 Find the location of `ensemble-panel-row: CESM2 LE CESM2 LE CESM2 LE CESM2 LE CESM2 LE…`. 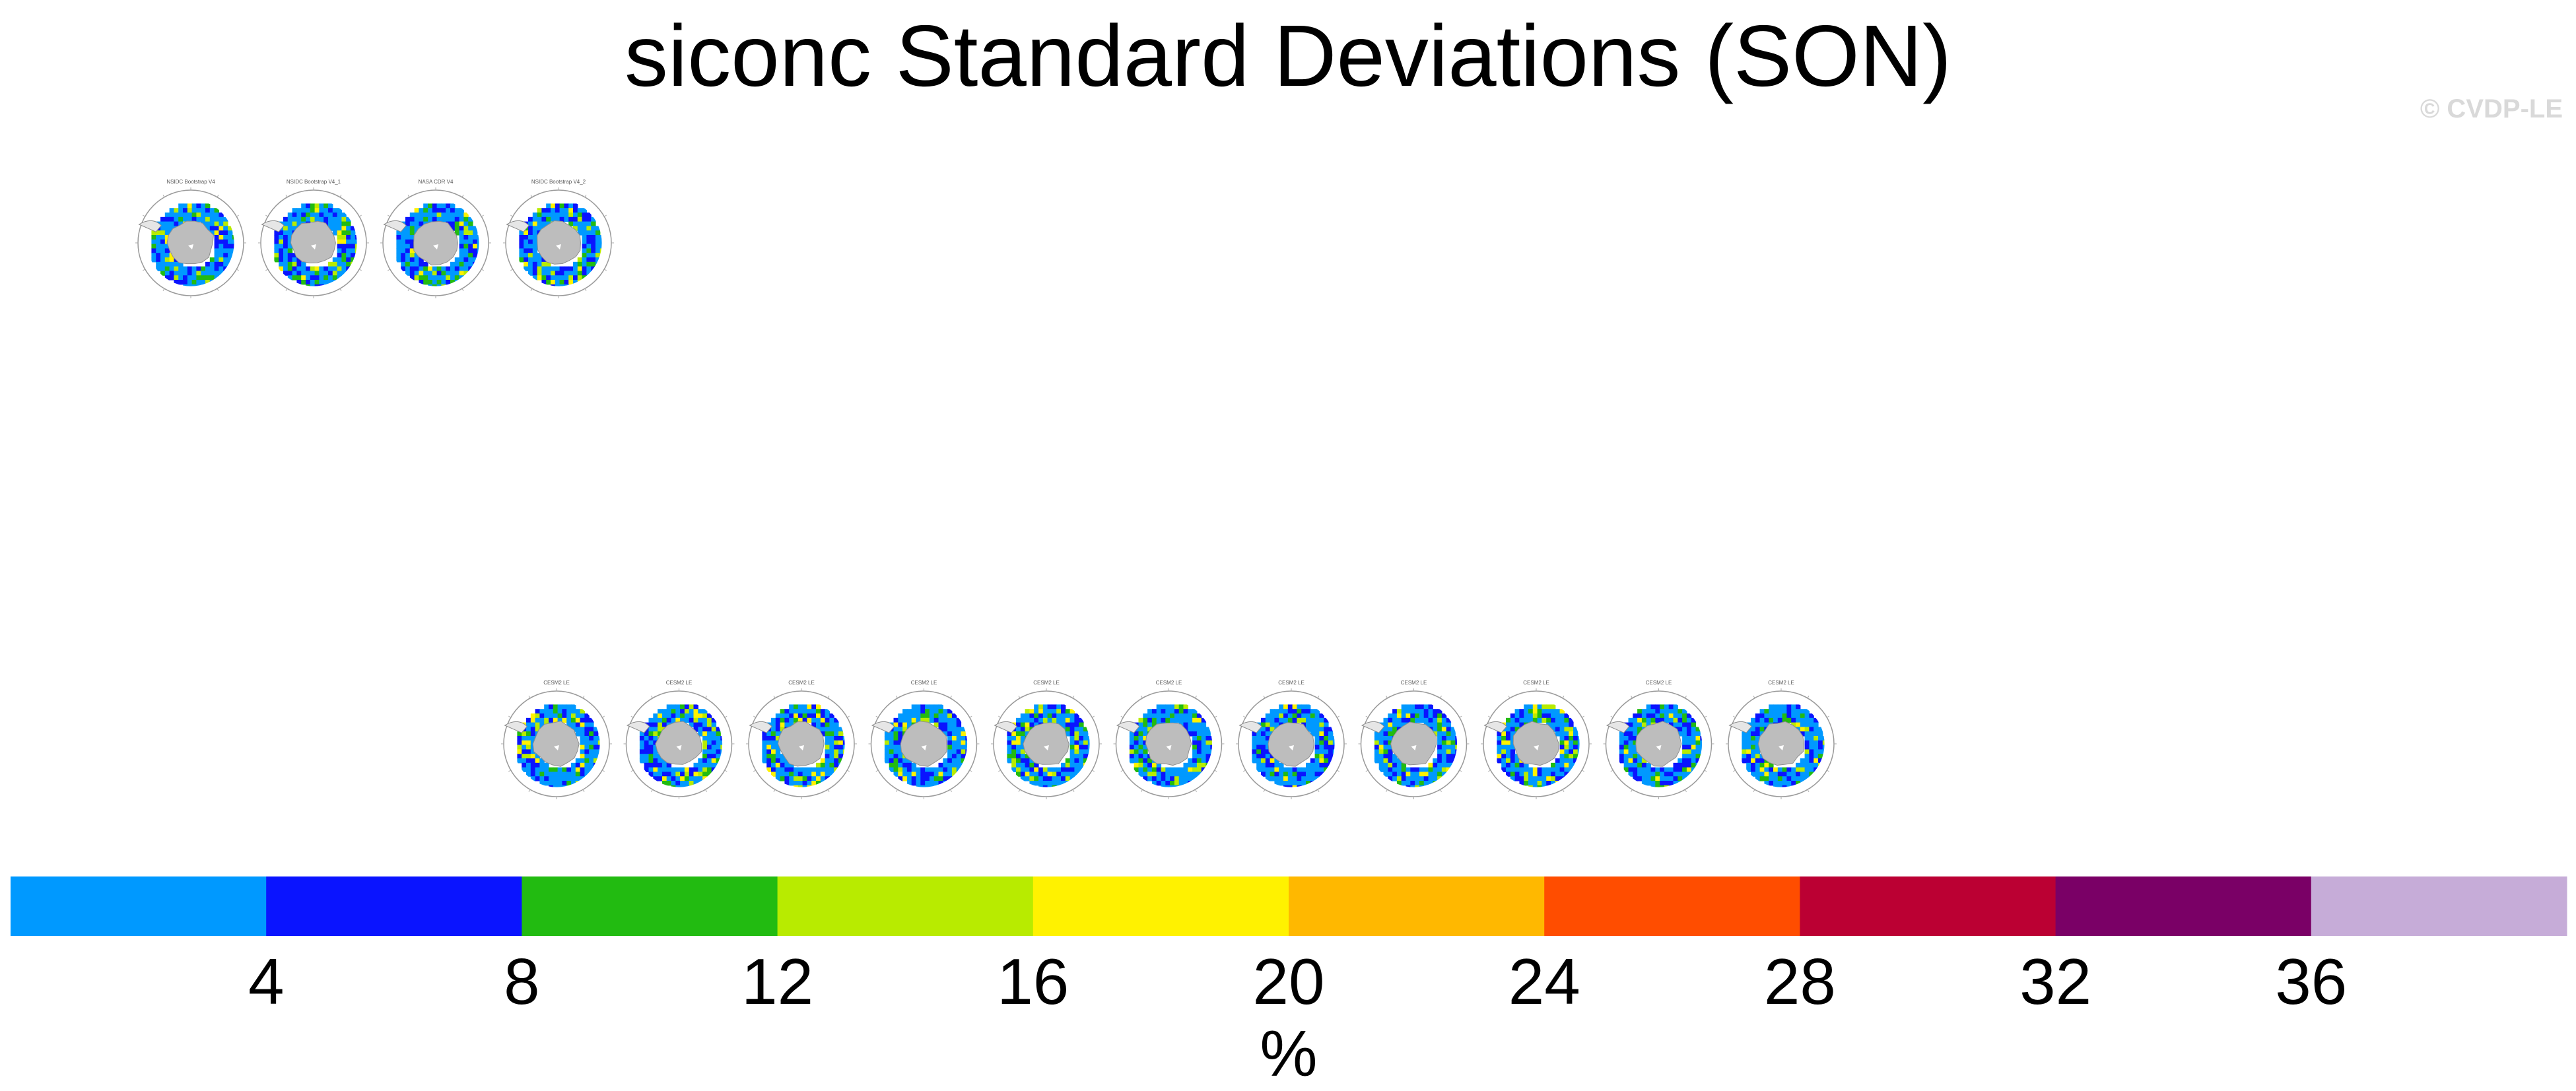

ensemble-panel-row: CESM2 LE CESM2 LE CESM2 LE CESM2 LE CESM2 LE… is located at coordinates (1169, 739).